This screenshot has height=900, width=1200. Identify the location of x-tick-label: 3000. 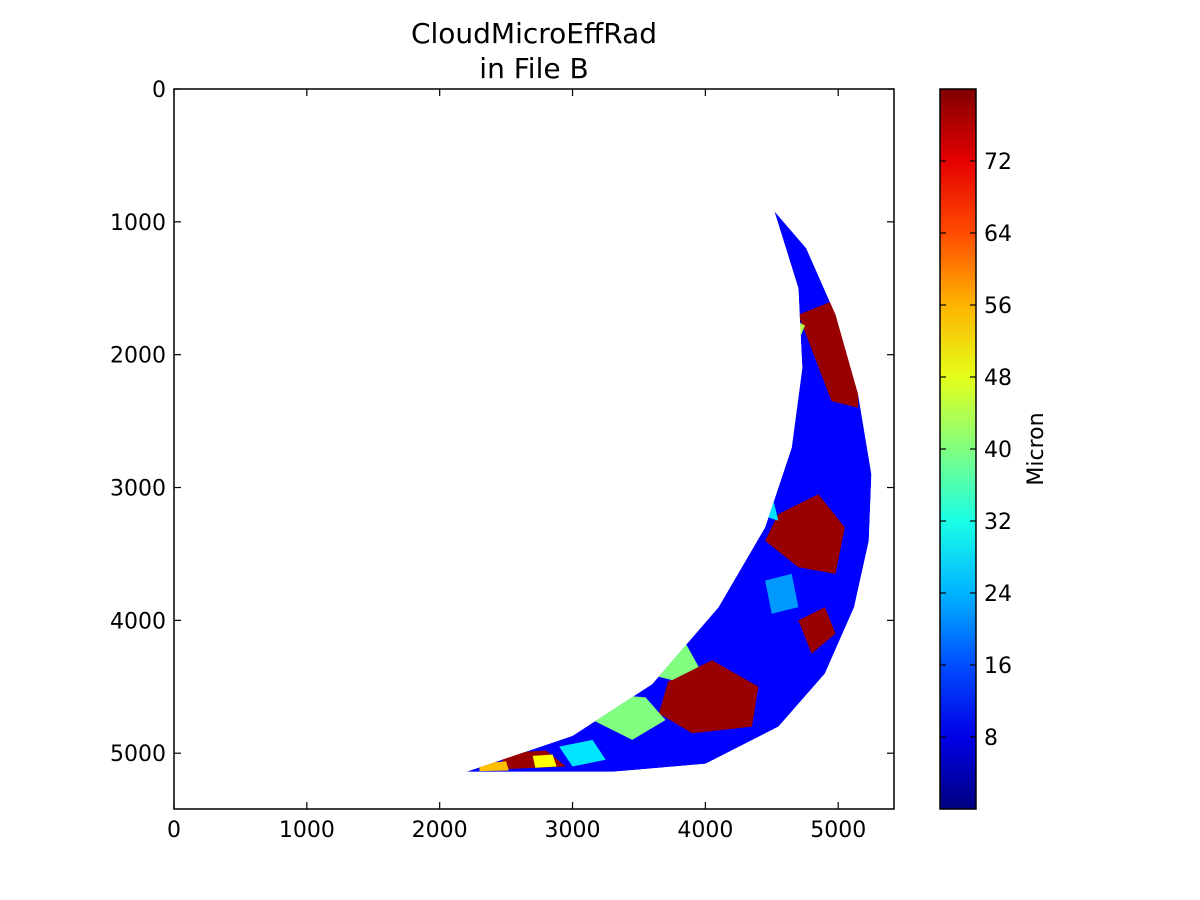
(573, 830).